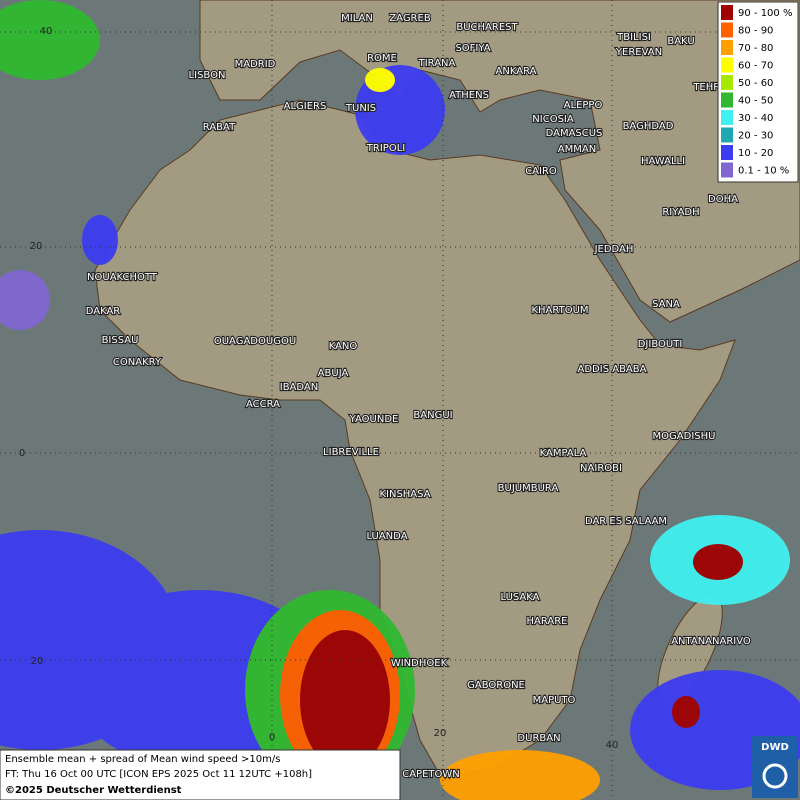  I want to click on footer-line: ©2025 Deutscher Wetterdienst, so click(93, 790).